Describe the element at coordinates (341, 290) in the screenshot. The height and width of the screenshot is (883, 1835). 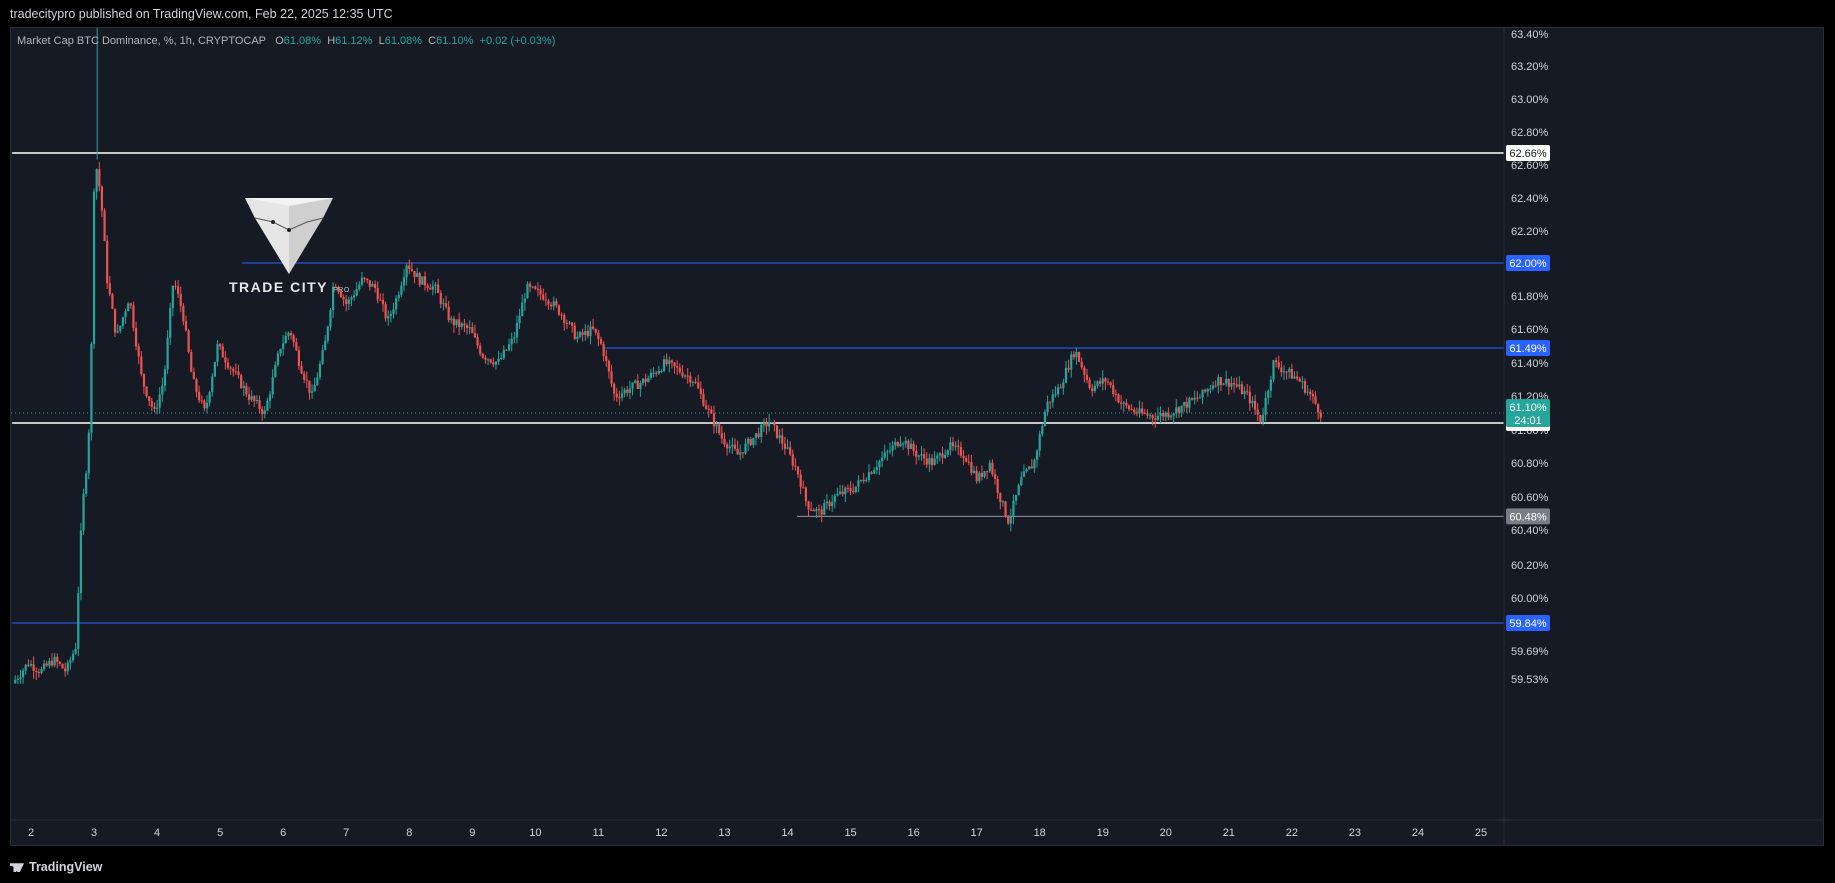
I see `logo-suffix: PRO` at that location.